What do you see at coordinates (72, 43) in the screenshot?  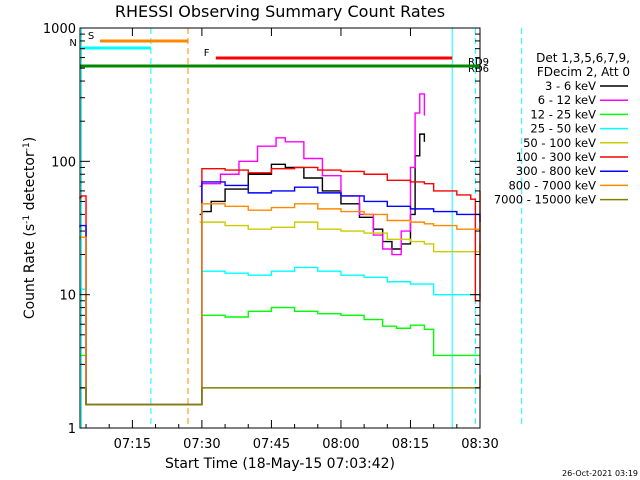 I see `state-label-n: N` at bounding box center [72, 43].